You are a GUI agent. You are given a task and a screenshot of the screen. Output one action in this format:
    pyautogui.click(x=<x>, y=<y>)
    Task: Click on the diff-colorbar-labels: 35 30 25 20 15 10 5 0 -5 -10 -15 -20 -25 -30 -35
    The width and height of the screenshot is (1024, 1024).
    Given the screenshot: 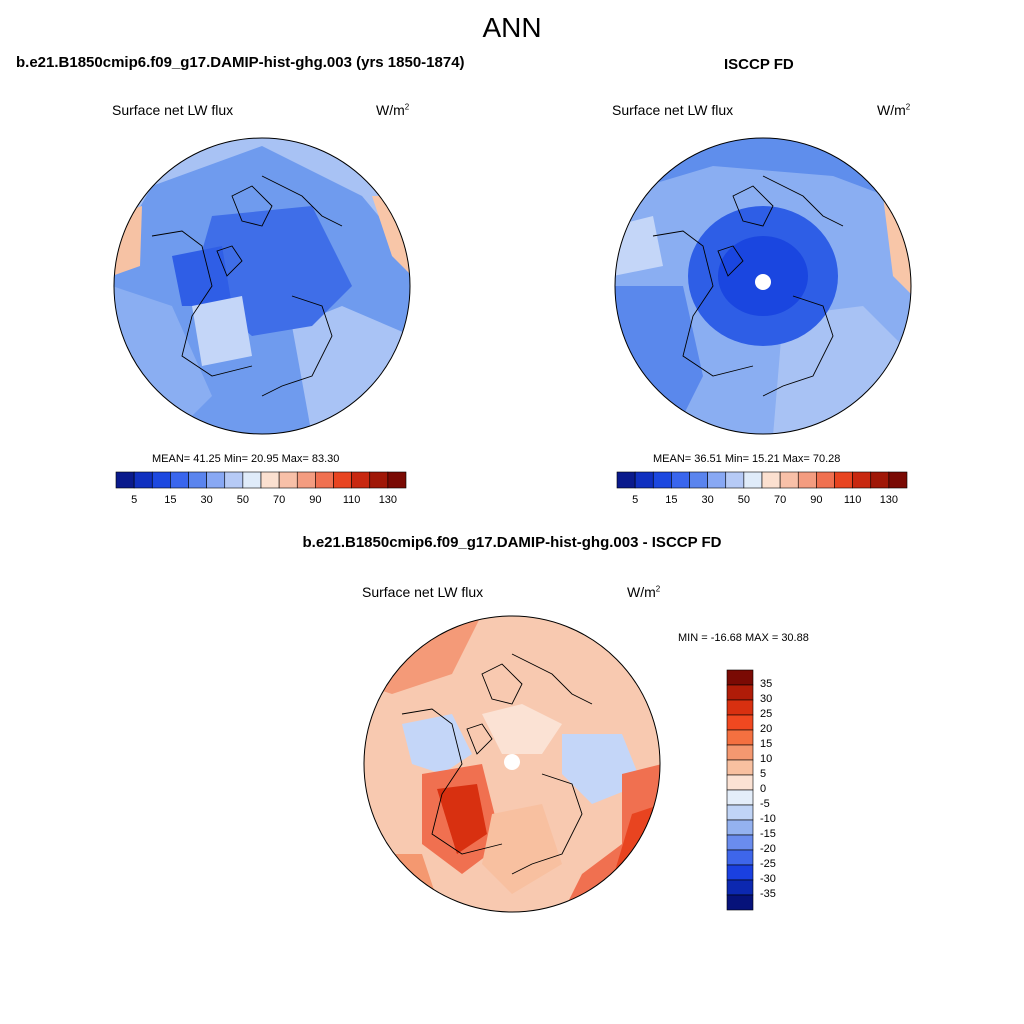 What is the action you would take?
    pyautogui.click(x=778, y=790)
    